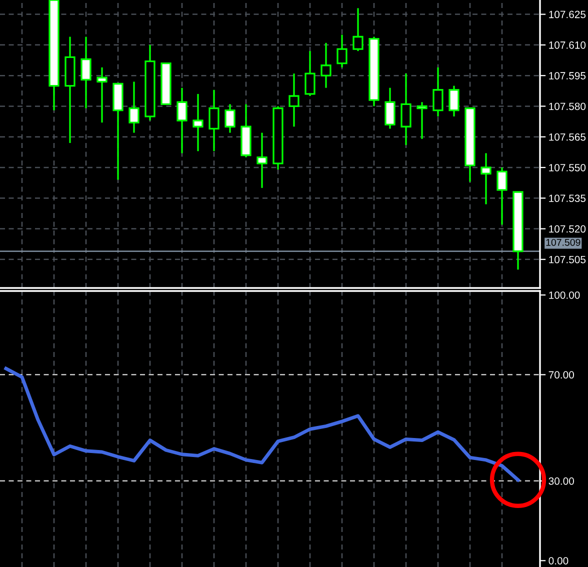  Describe the element at coordinates (558, 560) in the screenshot. I see `y-tick-label: 0.00` at that location.